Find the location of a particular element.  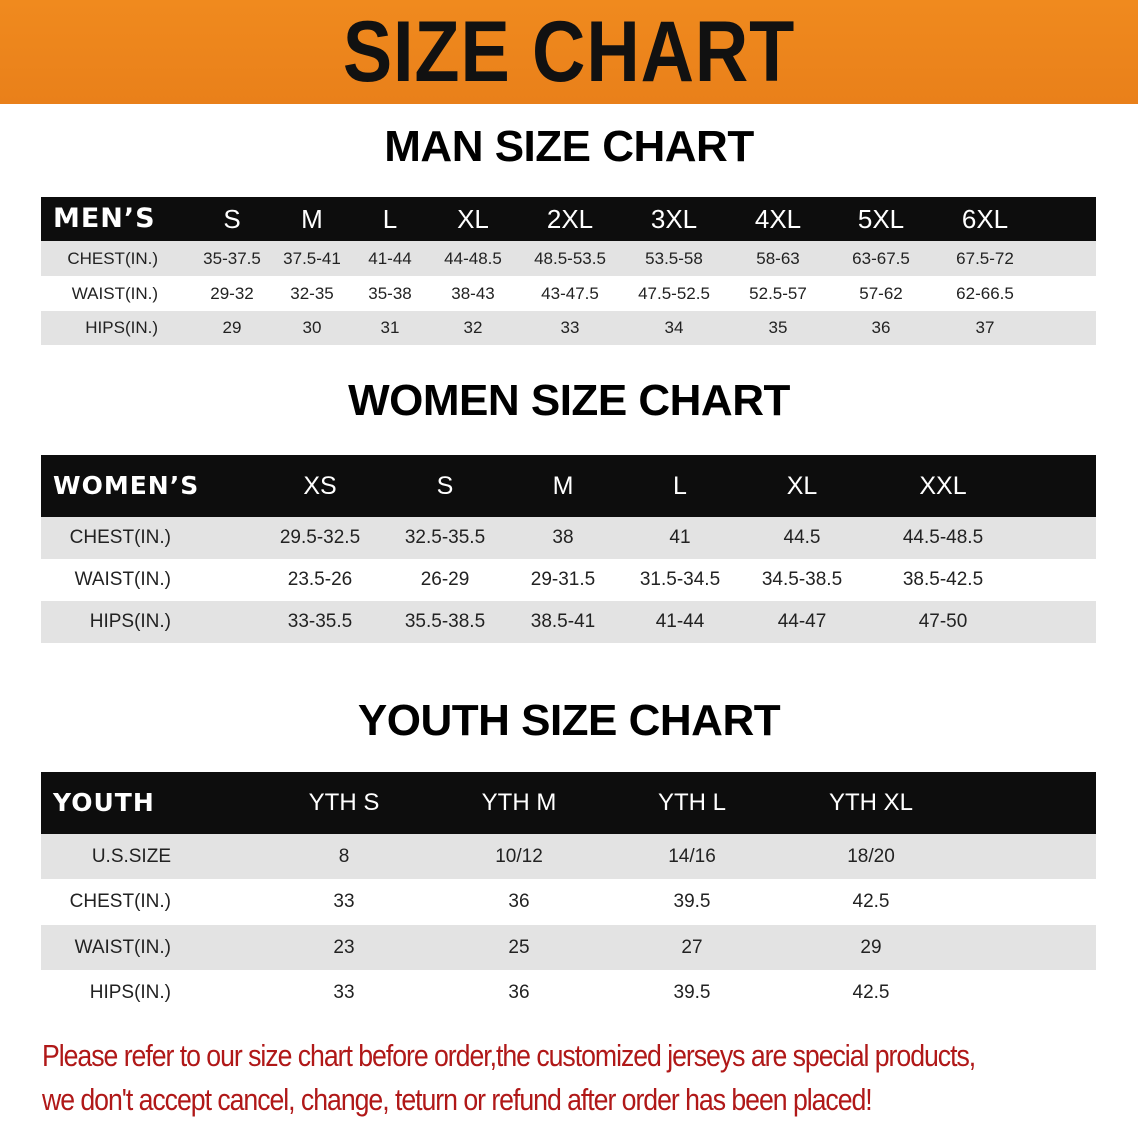

table-cell: 14/16 is located at coordinates (692, 856).